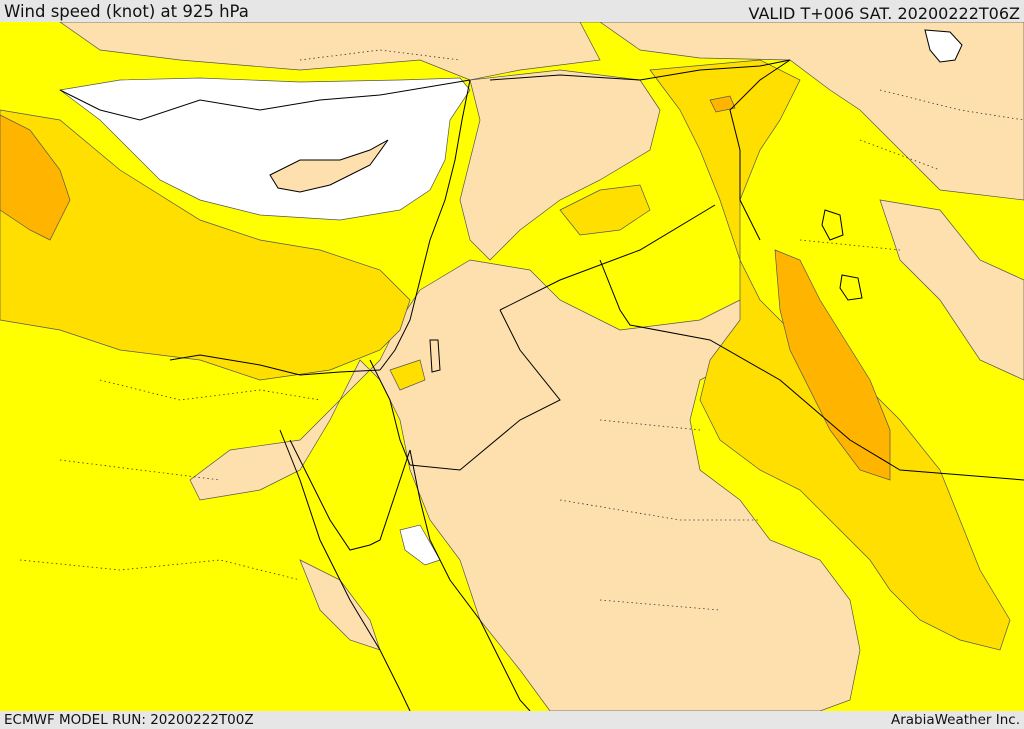 The image size is (1024, 729). Describe the element at coordinates (390, 412) in the screenshot. I see `border-egypt-israel` at that location.